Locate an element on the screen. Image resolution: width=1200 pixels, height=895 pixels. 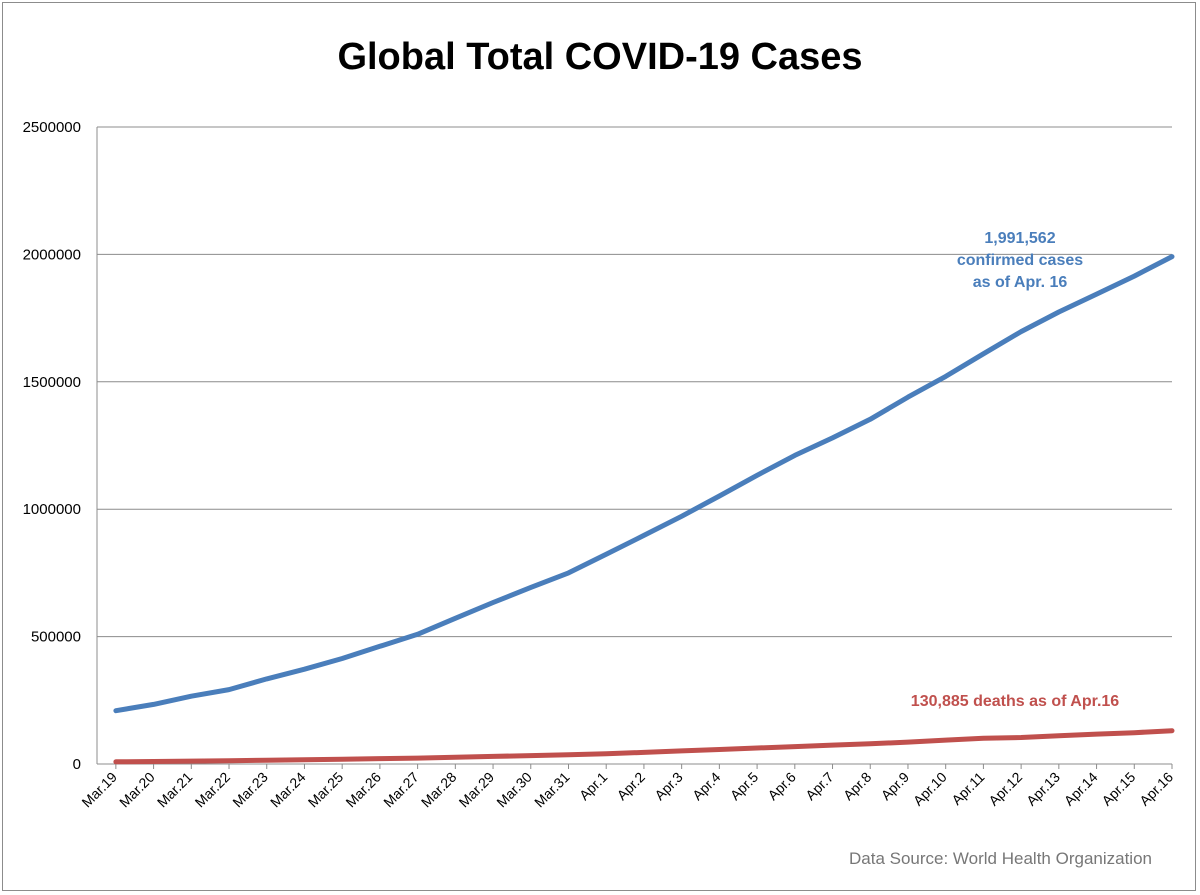
x-tick-label: Mar.20 is located at coordinates (137, 790).